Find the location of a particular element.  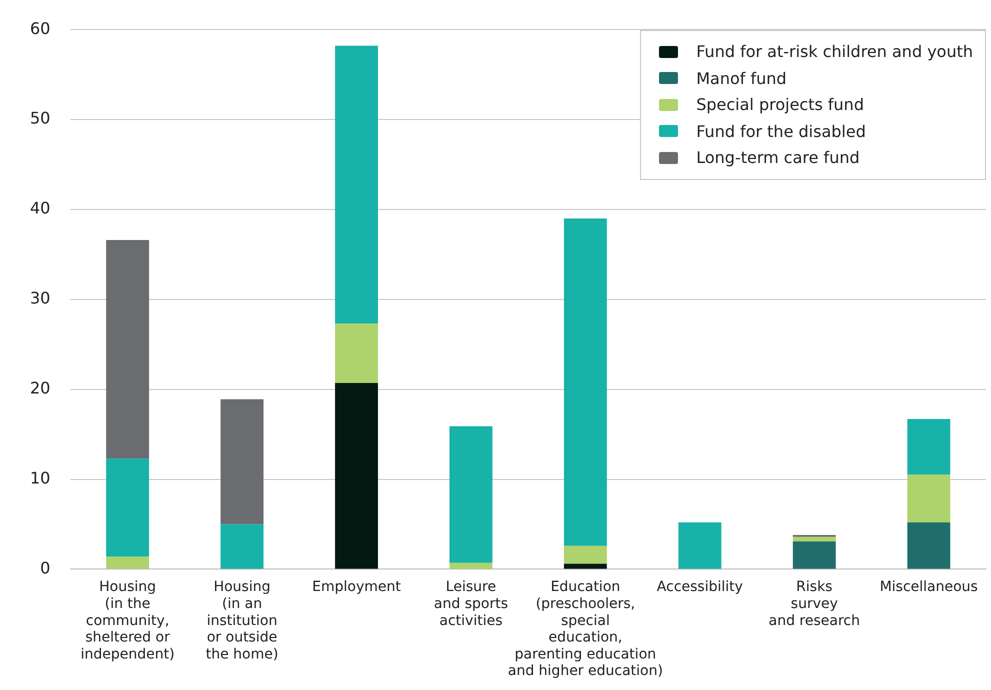

legend-label: Long-term care fund is located at coordinates (778, 158).